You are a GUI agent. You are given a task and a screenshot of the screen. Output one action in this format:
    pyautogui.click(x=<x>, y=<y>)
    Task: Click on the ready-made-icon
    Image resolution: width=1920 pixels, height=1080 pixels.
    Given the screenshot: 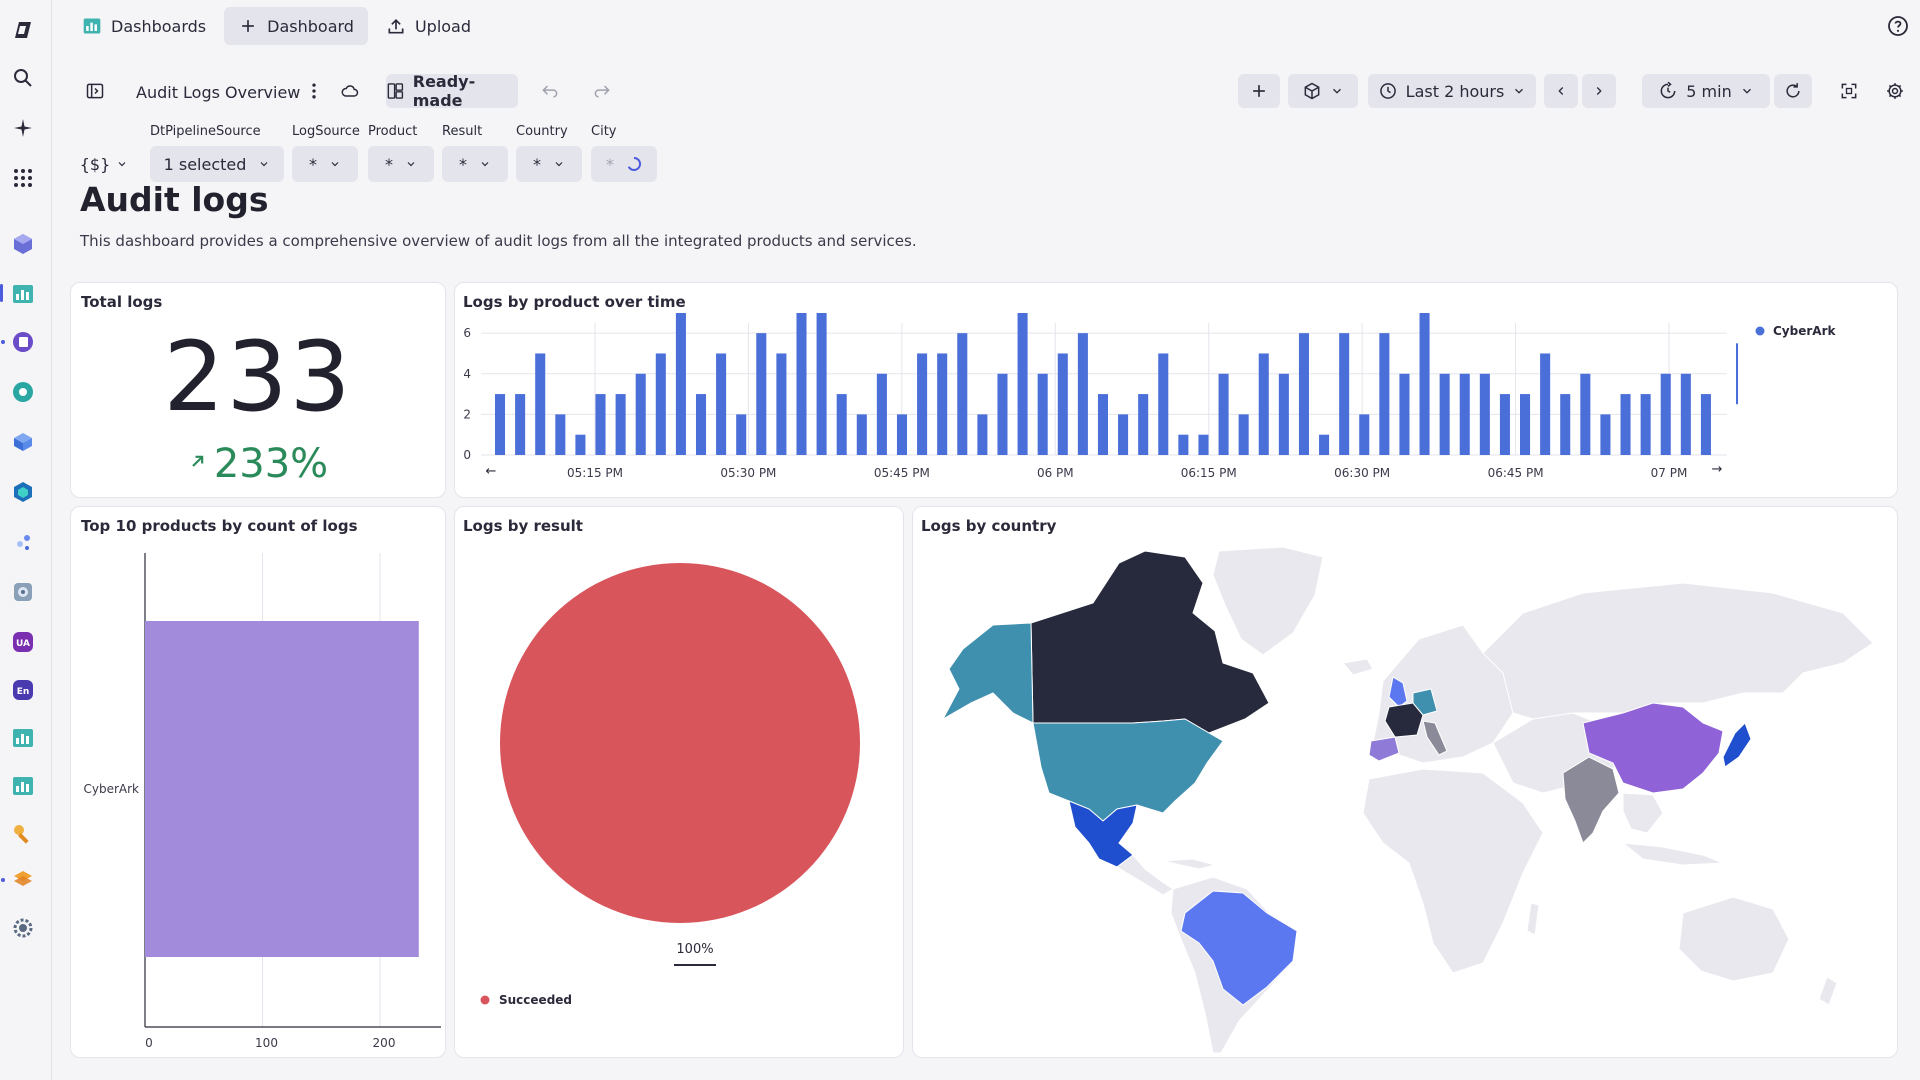 What is the action you would take?
    pyautogui.click(x=395, y=91)
    